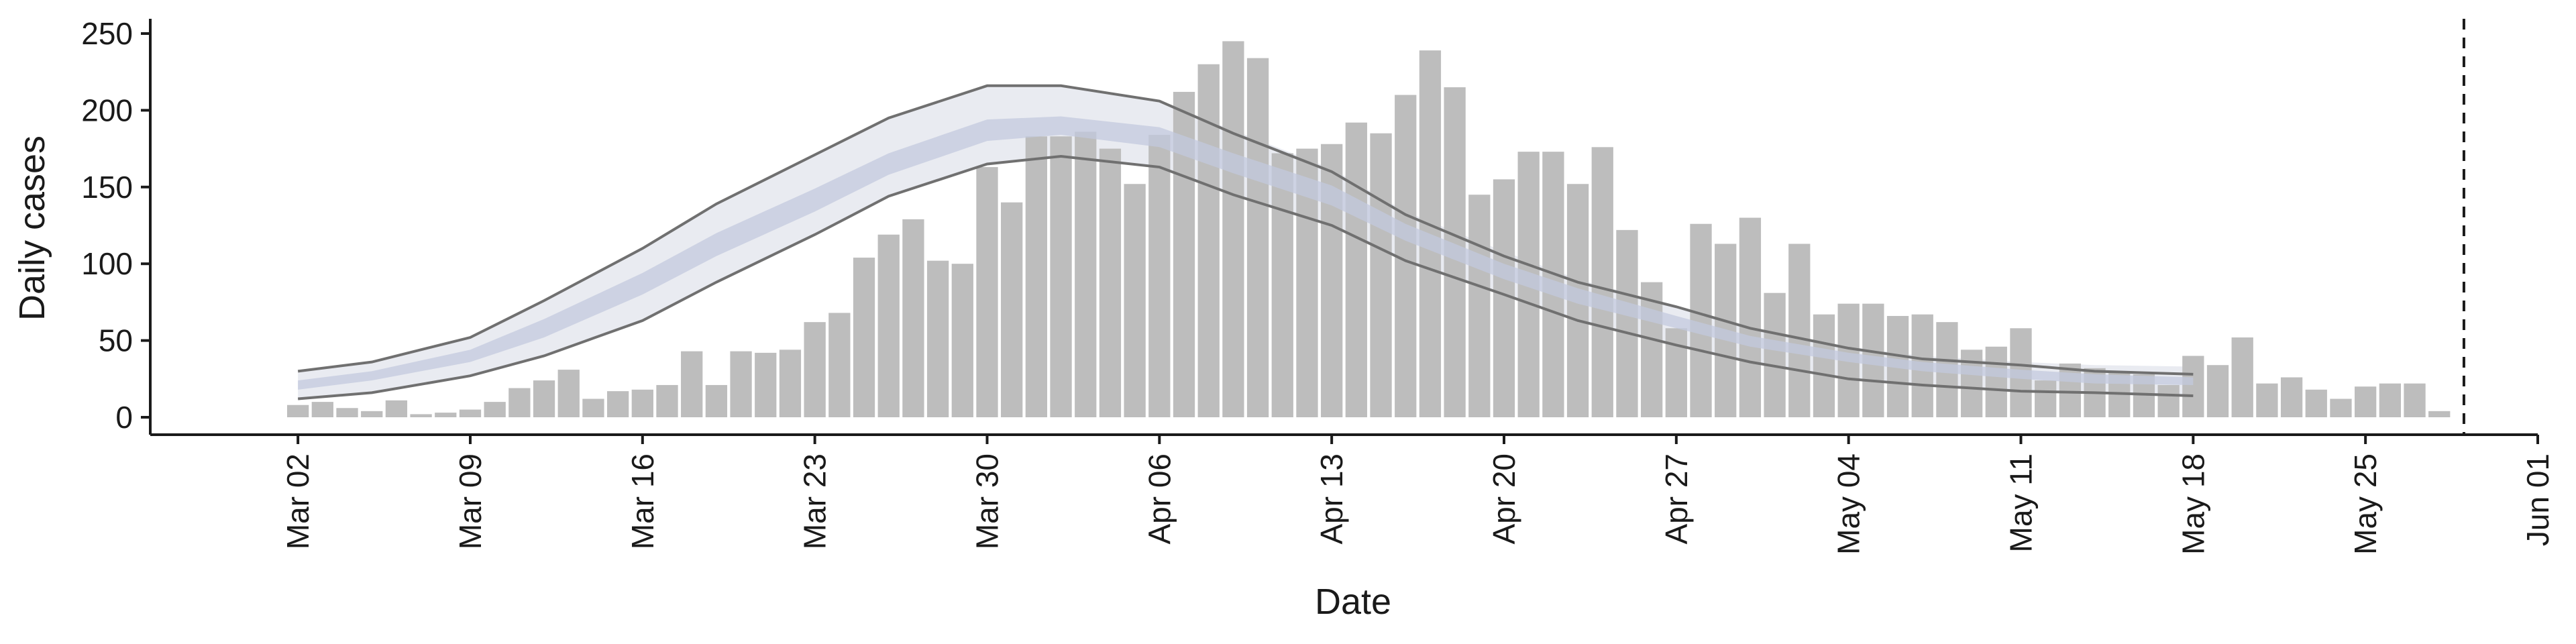  What do you see at coordinates (815, 501) in the screenshot?
I see `x-tick-label: Mar 23` at bounding box center [815, 501].